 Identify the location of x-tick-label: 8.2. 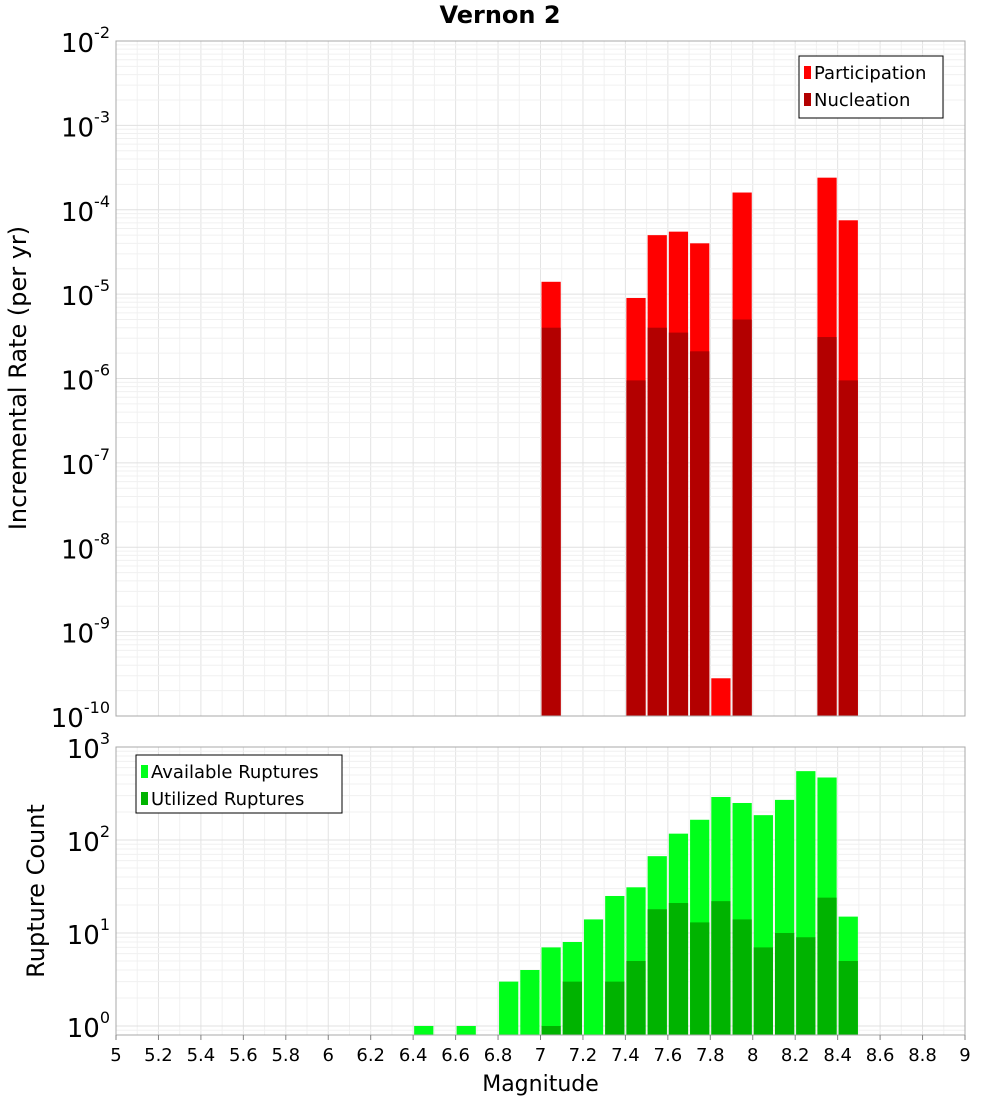
(795, 1055).